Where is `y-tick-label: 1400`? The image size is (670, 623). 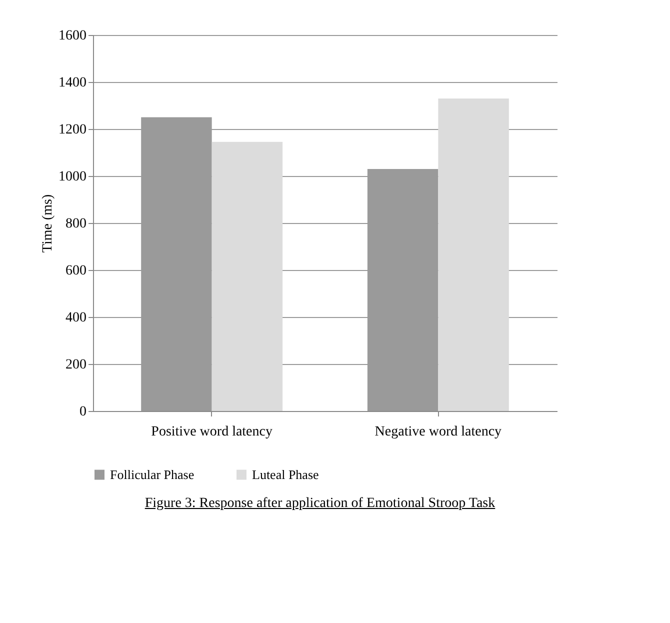 y-tick-label: 1400 is located at coordinates (72, 83).